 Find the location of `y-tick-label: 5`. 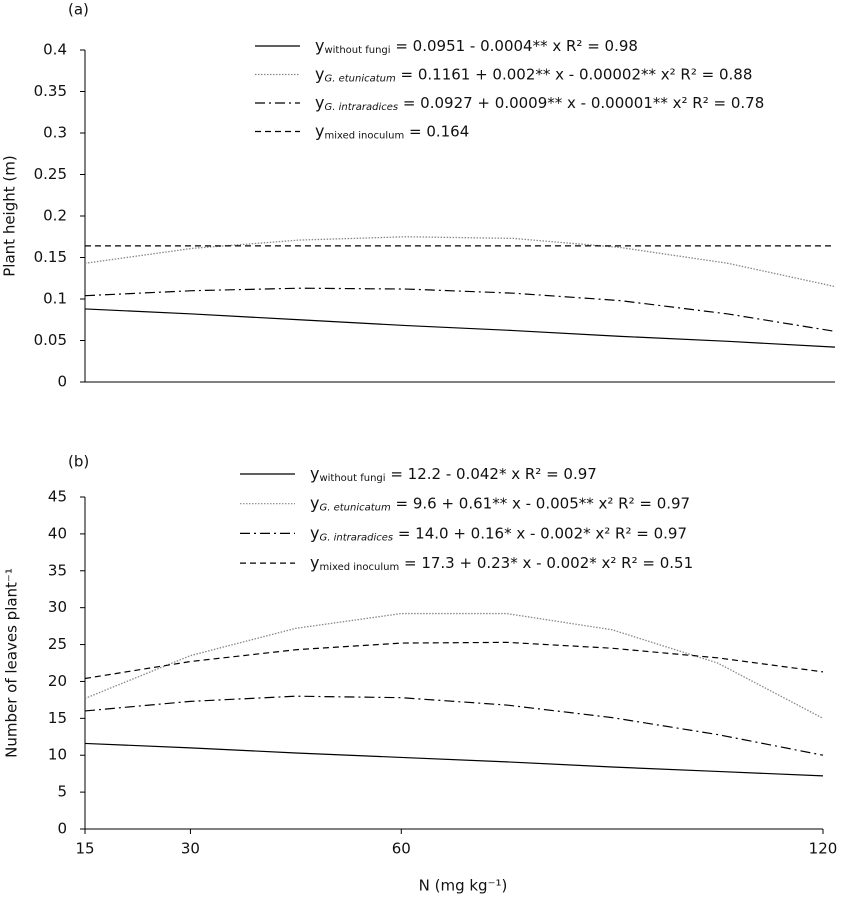

y-tick-label: 5 is located at coordinates (62, 792).